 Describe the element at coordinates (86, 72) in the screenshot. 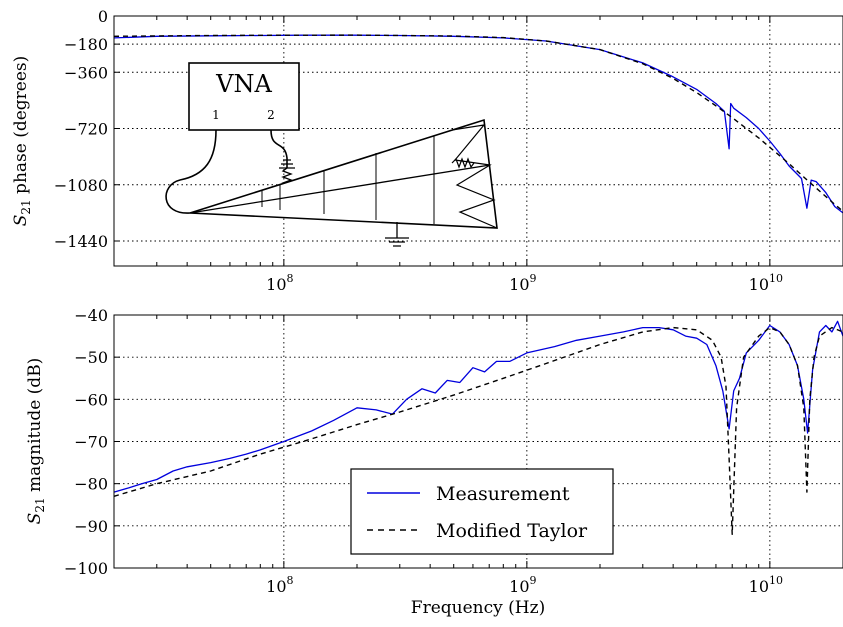

I see `phase-ytick-label: −360` at that location.